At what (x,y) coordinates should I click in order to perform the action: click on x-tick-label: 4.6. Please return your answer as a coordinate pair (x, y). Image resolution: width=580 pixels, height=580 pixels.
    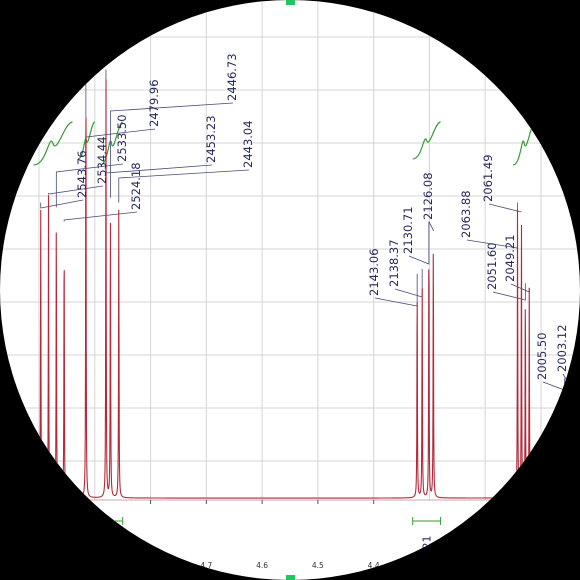
    Looking at the image, I should click on (262, 565).